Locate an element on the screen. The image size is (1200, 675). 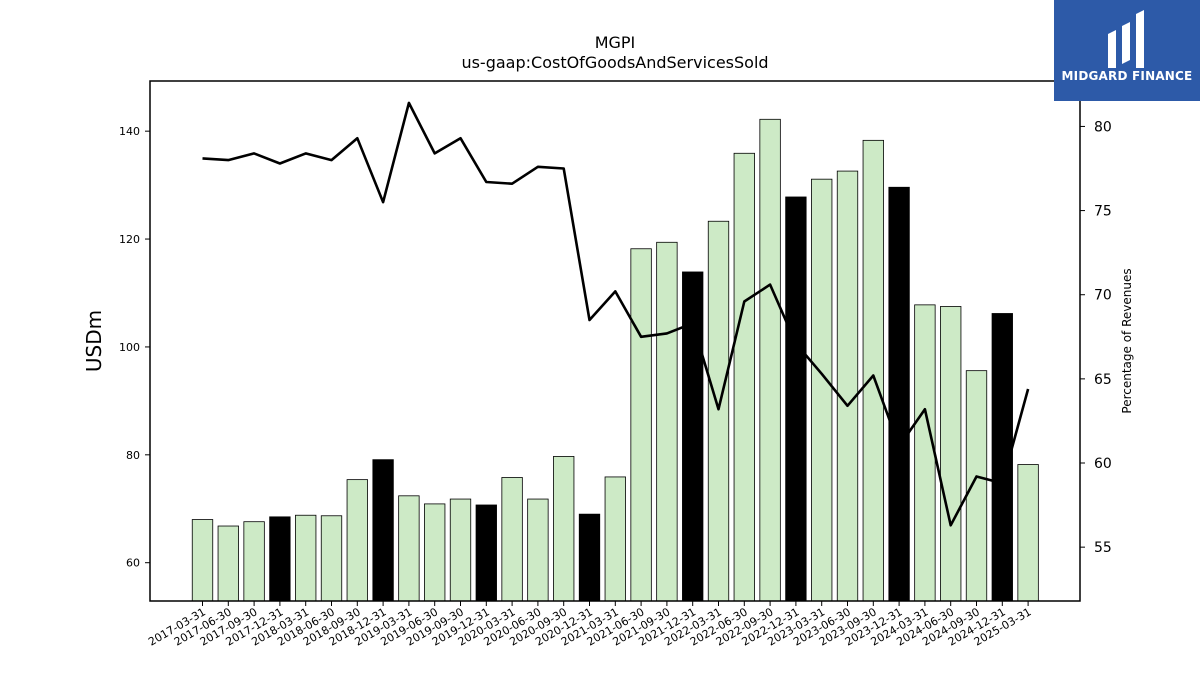
y2-tick-label: 70 is located at coordinates (1103, 296).